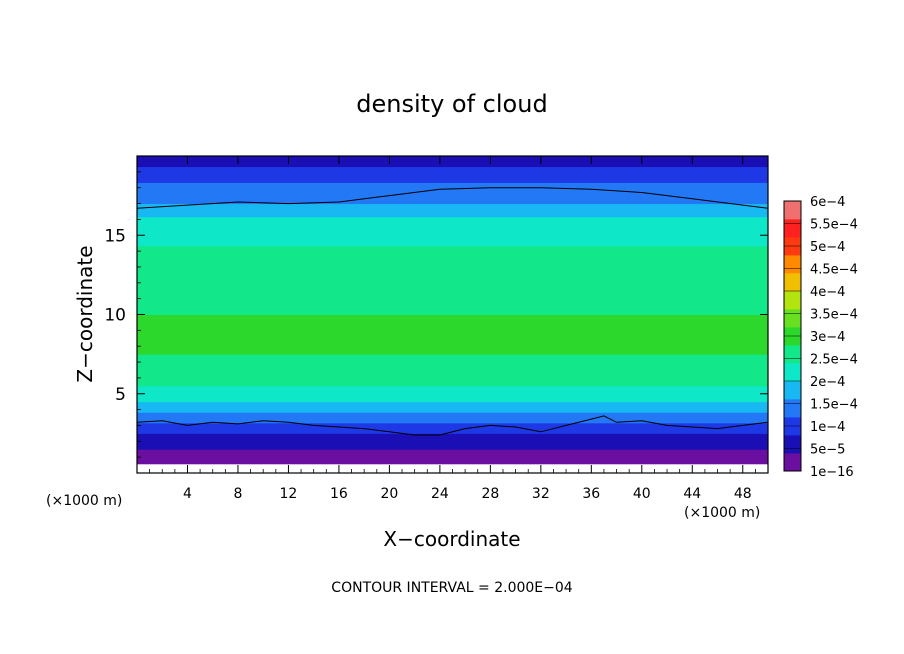  What do you see at coordinates (834, 360) in the screenshot?
I see `colorbar-label: 2.5e−4` at bounding box center [834, 360].